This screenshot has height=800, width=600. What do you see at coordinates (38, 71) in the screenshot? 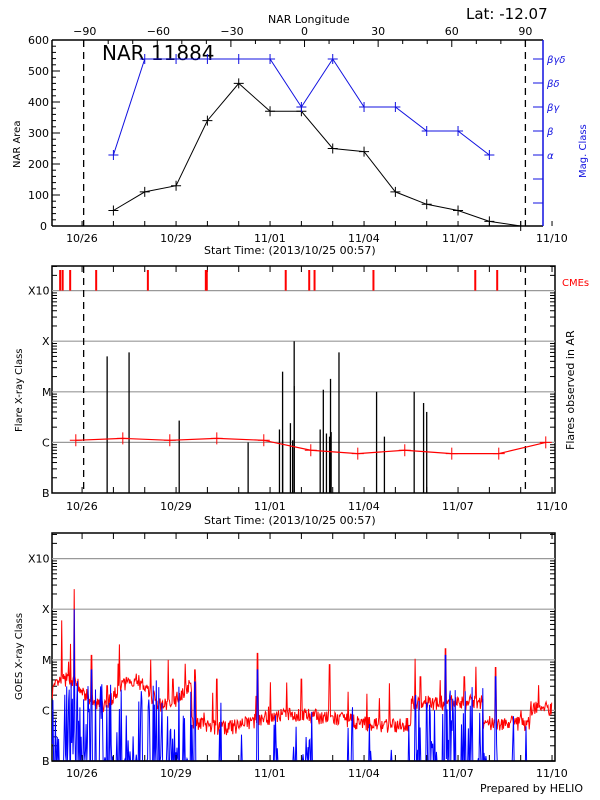
I see `y-tick-label: 500` at bounding box center [38, 71].